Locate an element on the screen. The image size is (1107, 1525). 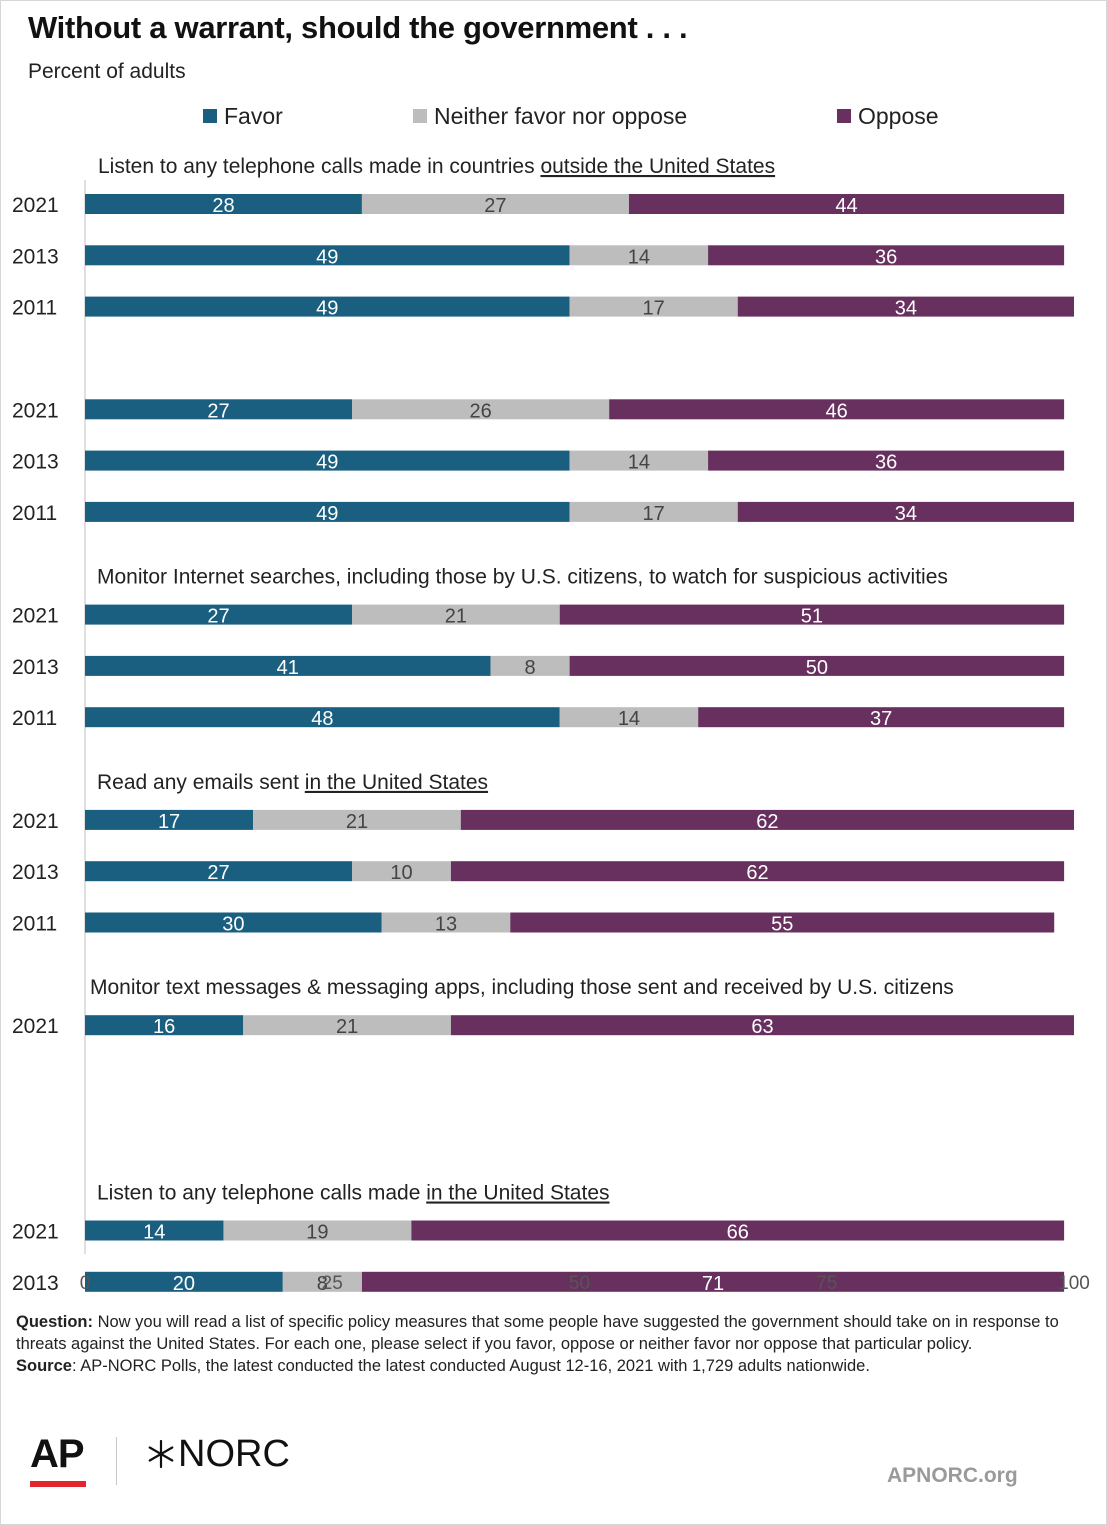
ap-logo-underline is located at coordinates (58, 1484).